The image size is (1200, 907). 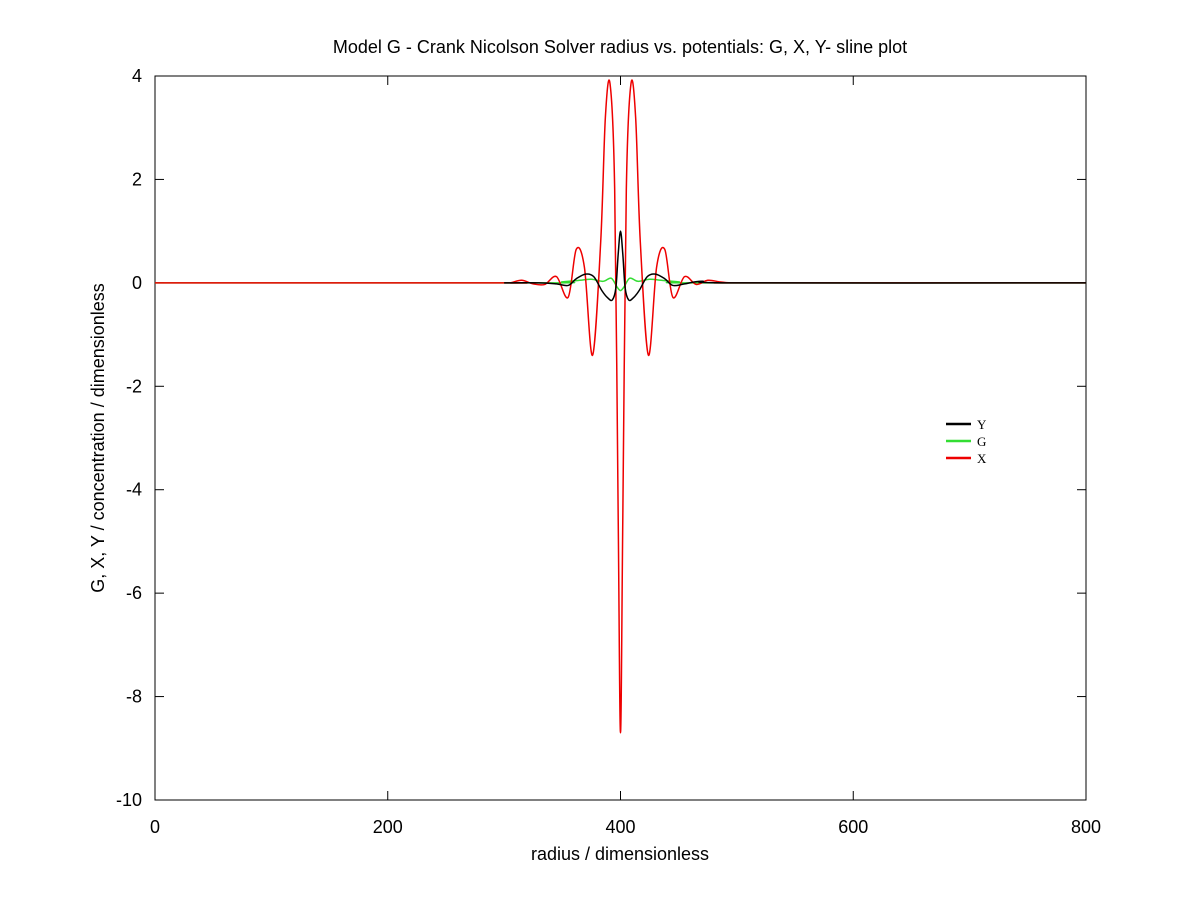 What do you see at coordinates (853, 827) in the screenshot?
I see `x-tick-label: 600` at bounding box center [853, 827].